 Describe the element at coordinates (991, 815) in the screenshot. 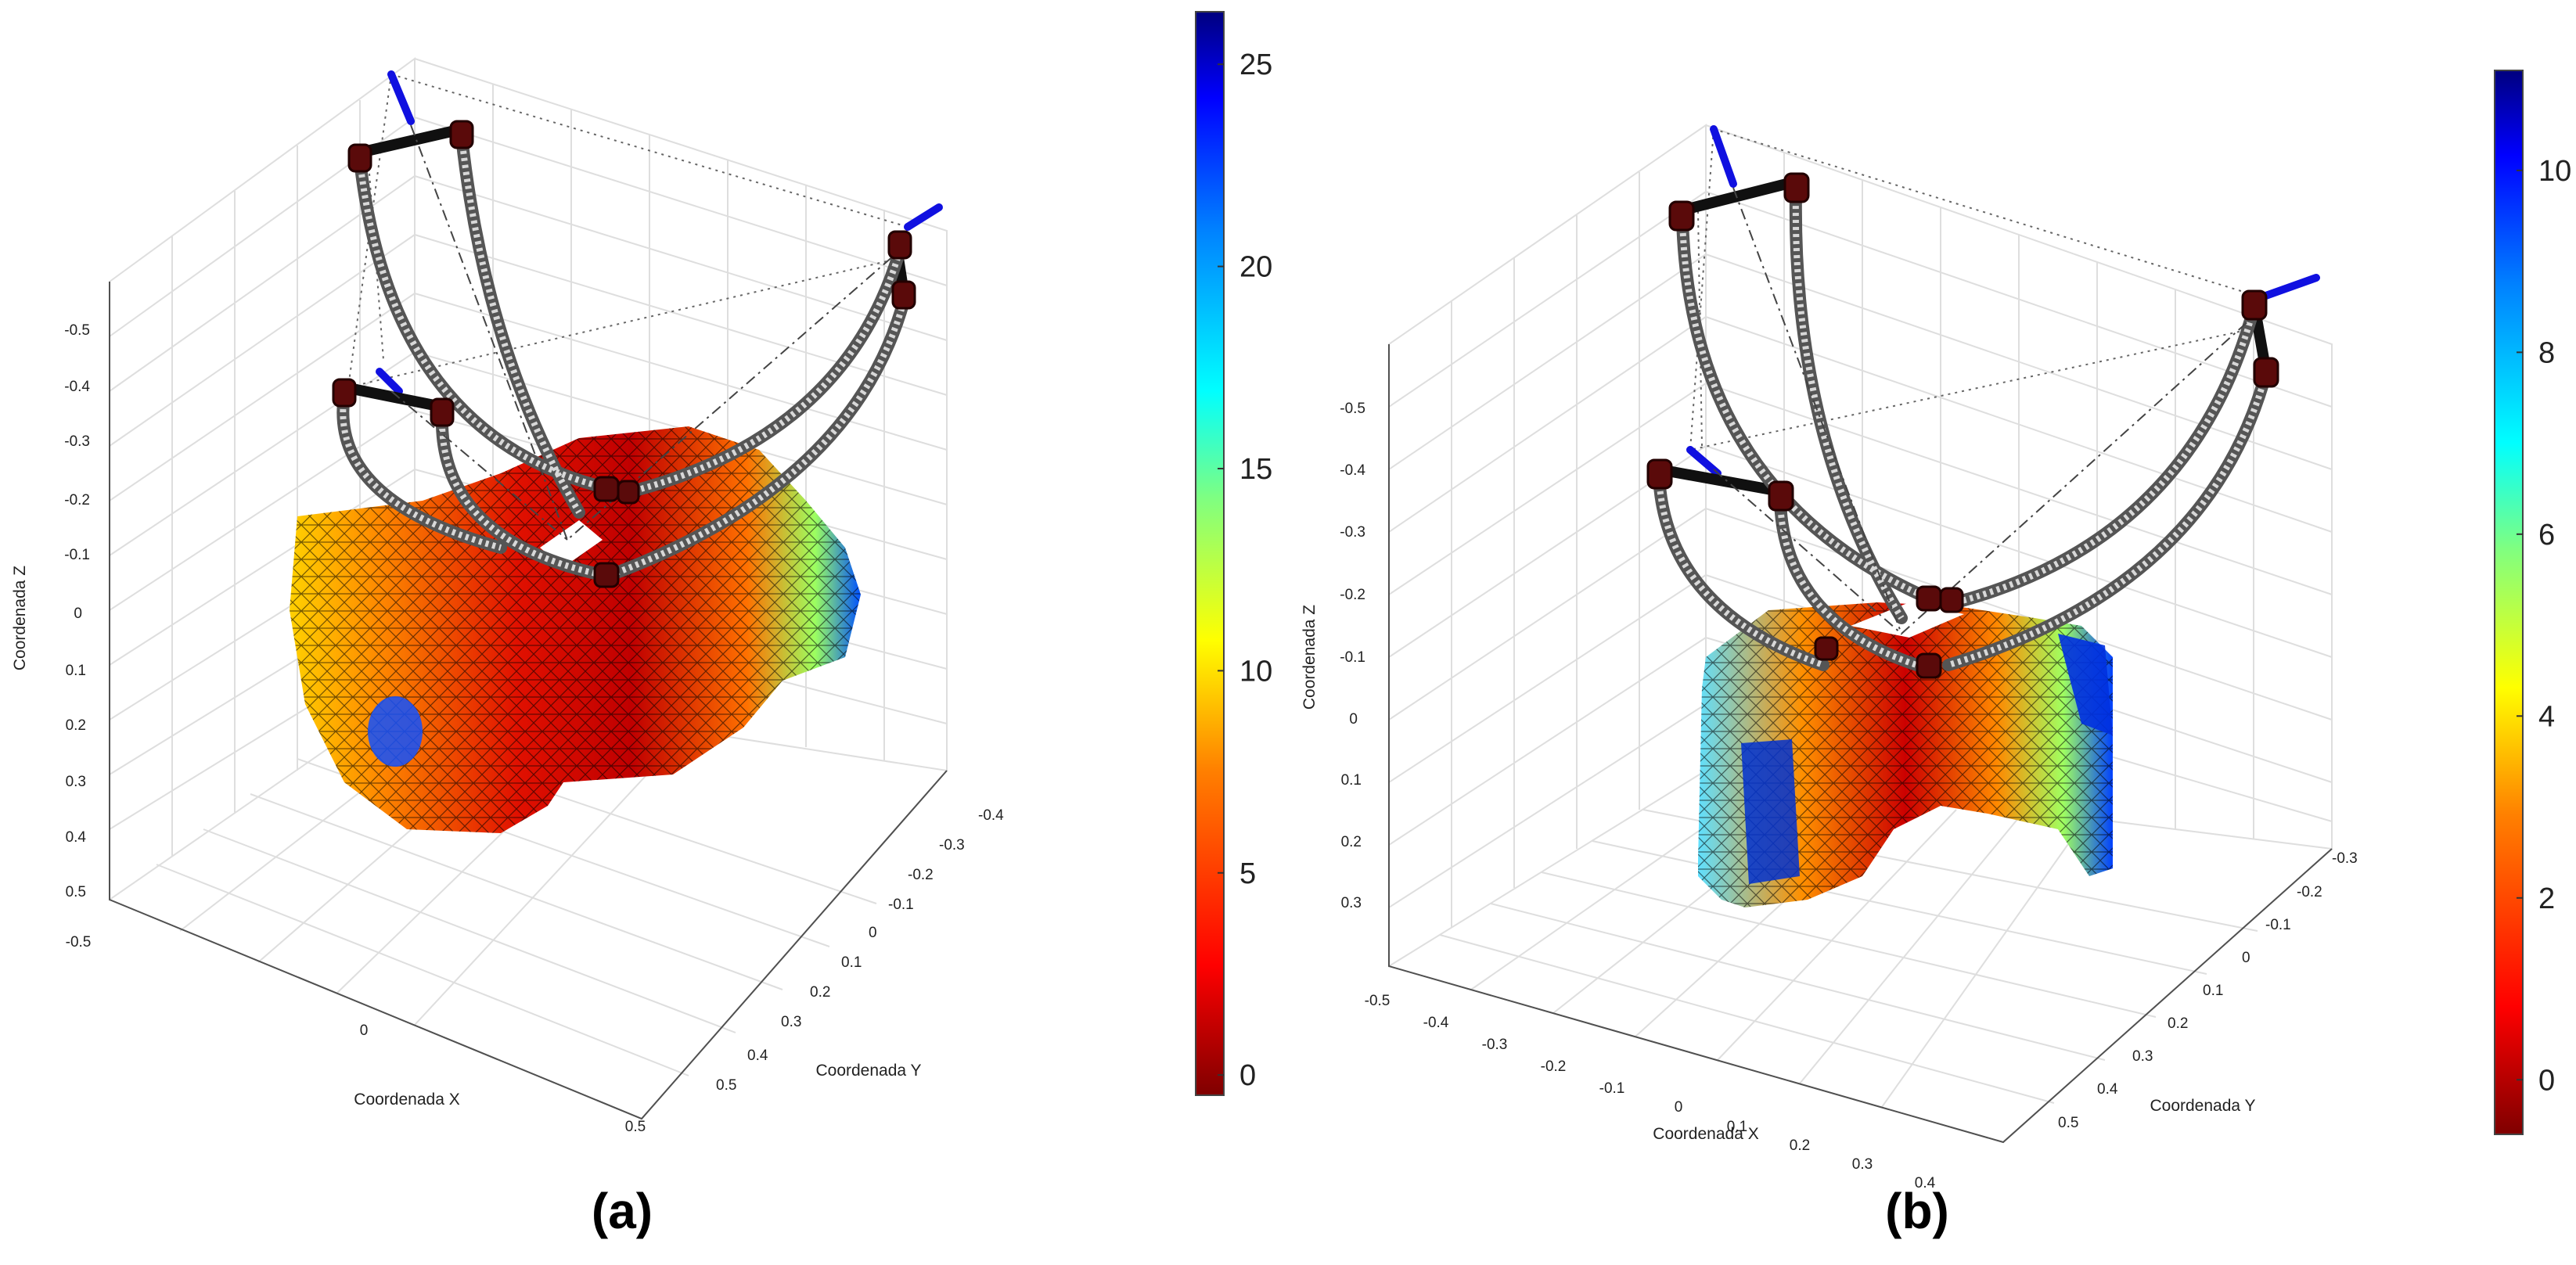

I see `y-tick: -0.4` at that location.